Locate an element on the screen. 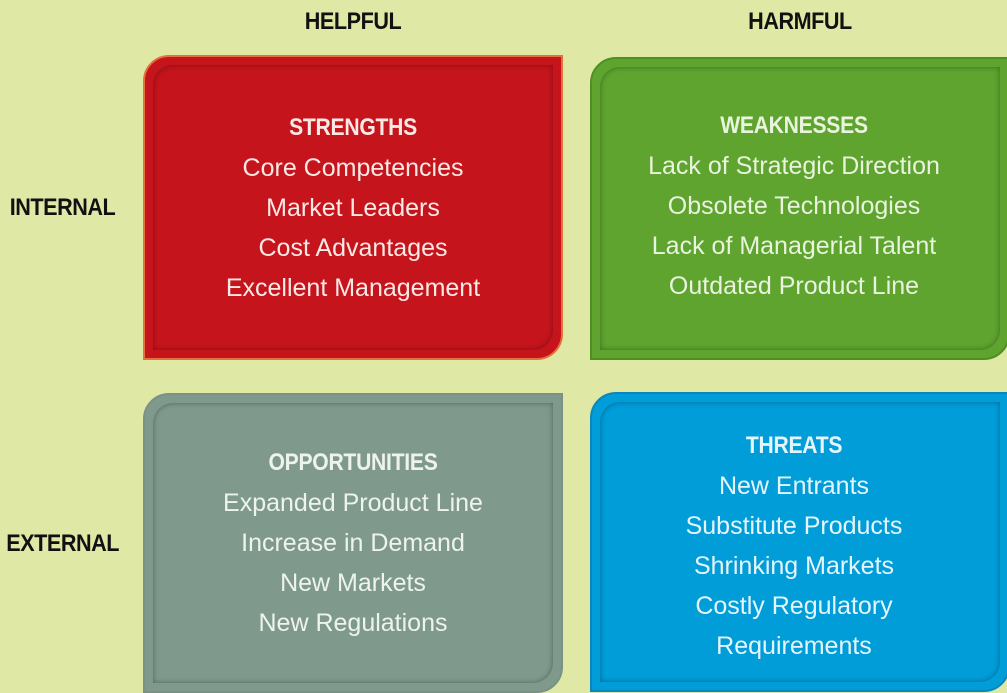 This screenshot has width=1007, height=693. opportunities-item: Expanded Product Line is located at coordinates (353, 503).